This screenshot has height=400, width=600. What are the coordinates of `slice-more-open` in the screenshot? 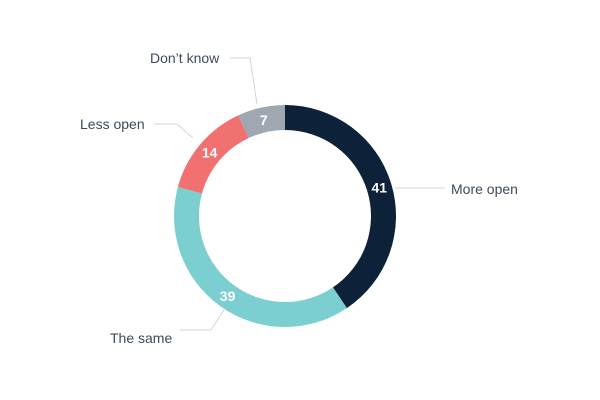 It's located at (341, 207).